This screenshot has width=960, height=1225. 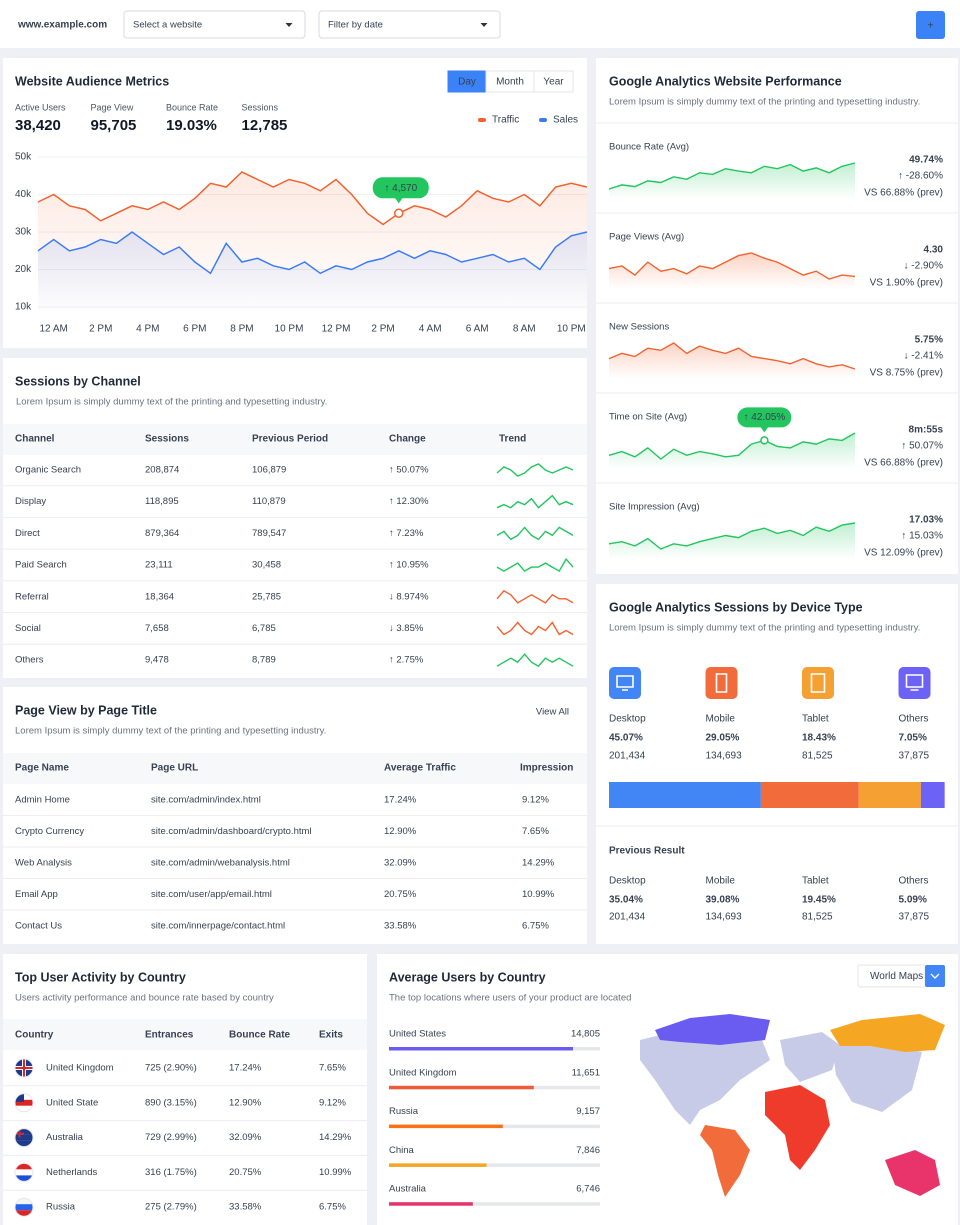 What do you see at coordinates (266, 596) in the screenshot?
I see `cell: 25,785` at bounding box center [266, 596].